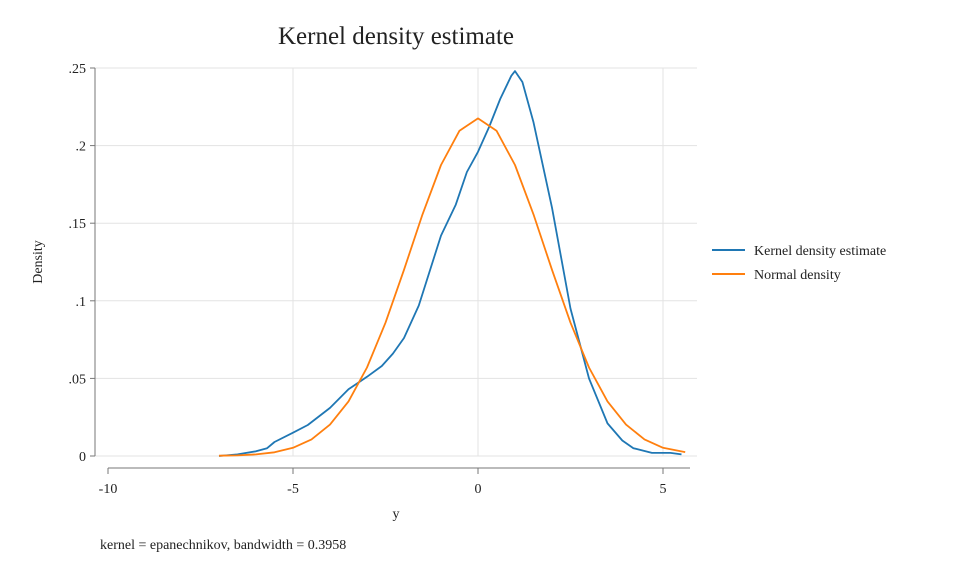 The height and width of the screenshot is (581, 960). I want to click on x-tick-label: -10, so click(108, 489).